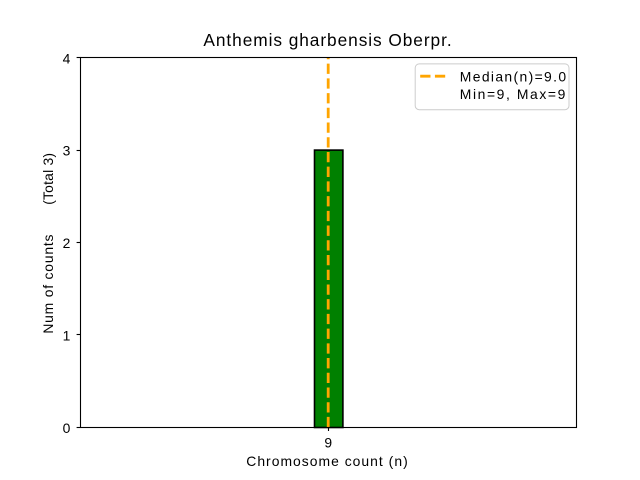 This screenshot has height=480, width=640. I want to click on svg-text: Anthemis gharbensis Oberpr., so click(327, 40).